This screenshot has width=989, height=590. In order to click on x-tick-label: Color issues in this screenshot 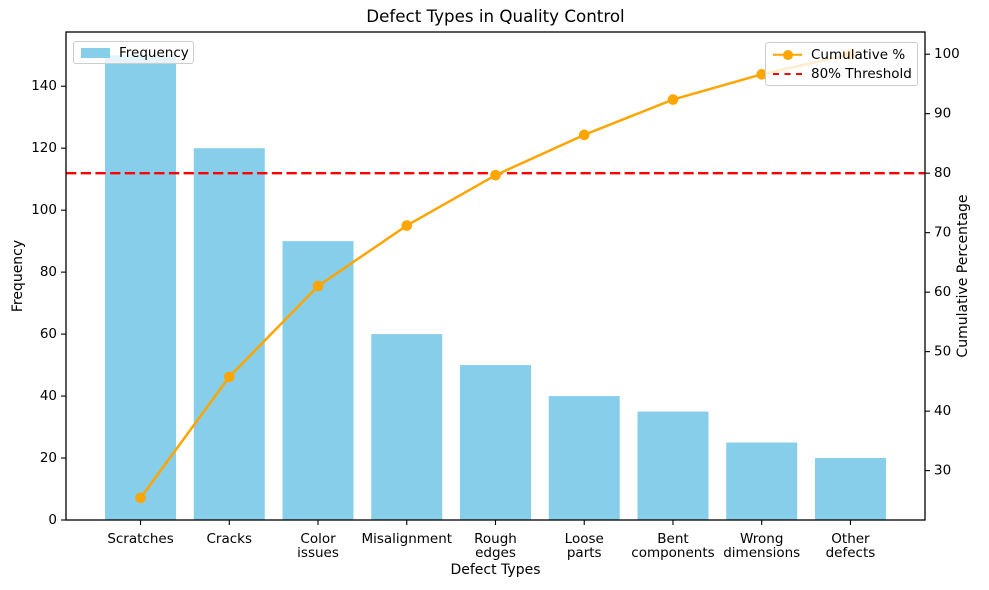, I will do `click(318, 546)`.